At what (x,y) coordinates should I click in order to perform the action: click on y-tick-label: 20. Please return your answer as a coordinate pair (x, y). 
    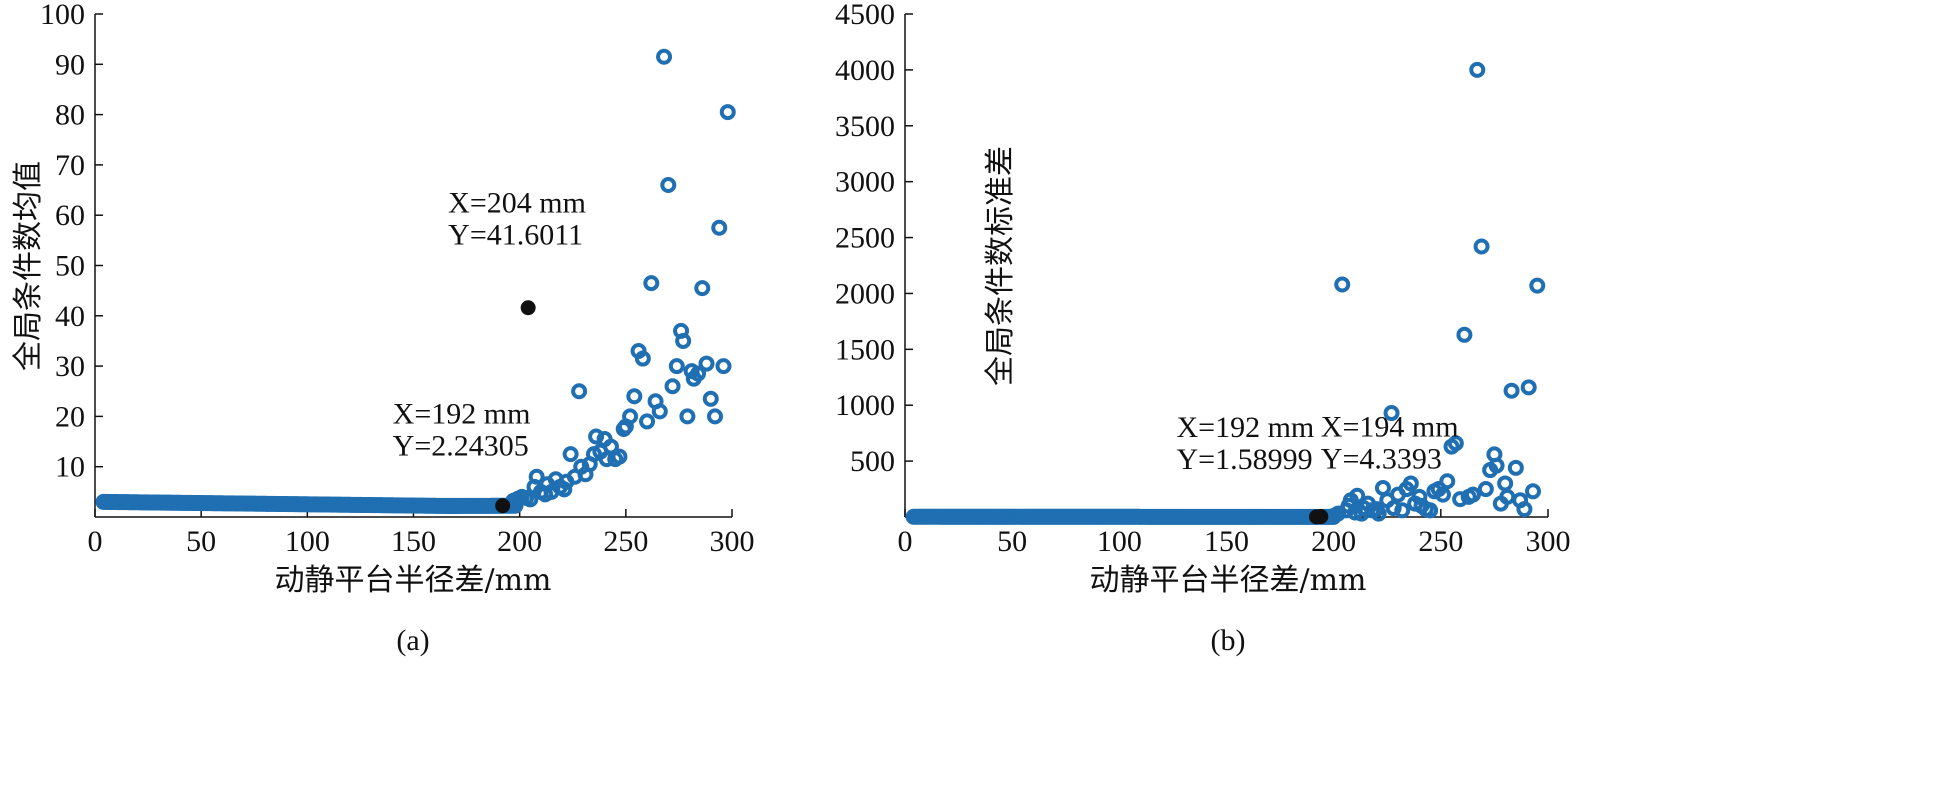
    Looking at the image, I should click on (70, 416).